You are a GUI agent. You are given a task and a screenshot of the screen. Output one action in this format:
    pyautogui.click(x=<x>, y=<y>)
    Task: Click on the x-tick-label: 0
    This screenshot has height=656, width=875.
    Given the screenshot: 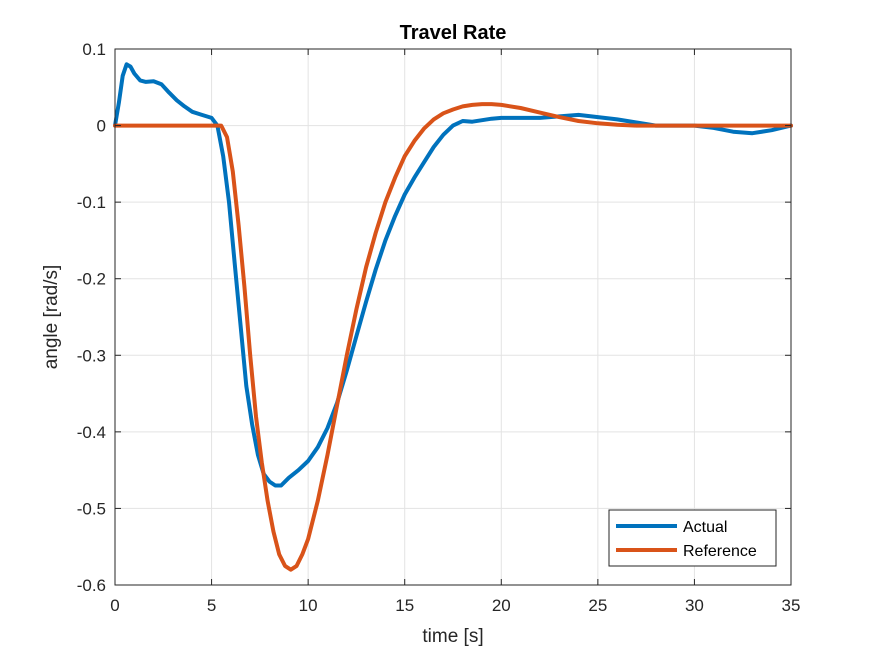 What is the action you would take?
    pyautogui.click(x=114, y=605)
    